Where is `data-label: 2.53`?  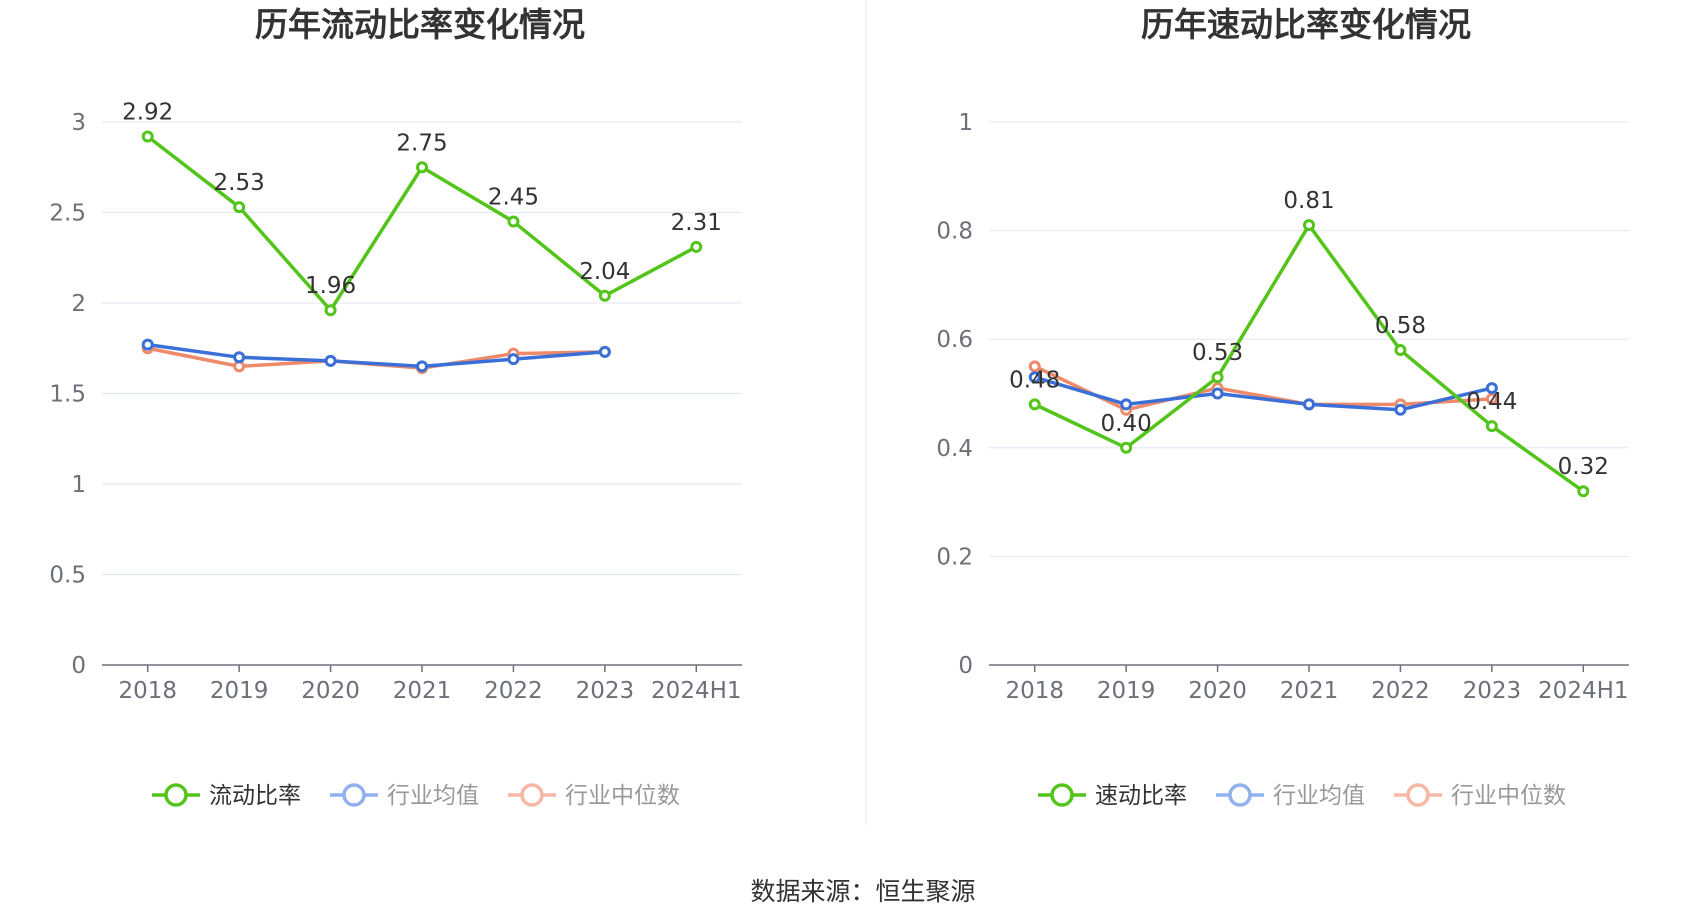
data-label: 2.53 is located at coordinates (239, 183).